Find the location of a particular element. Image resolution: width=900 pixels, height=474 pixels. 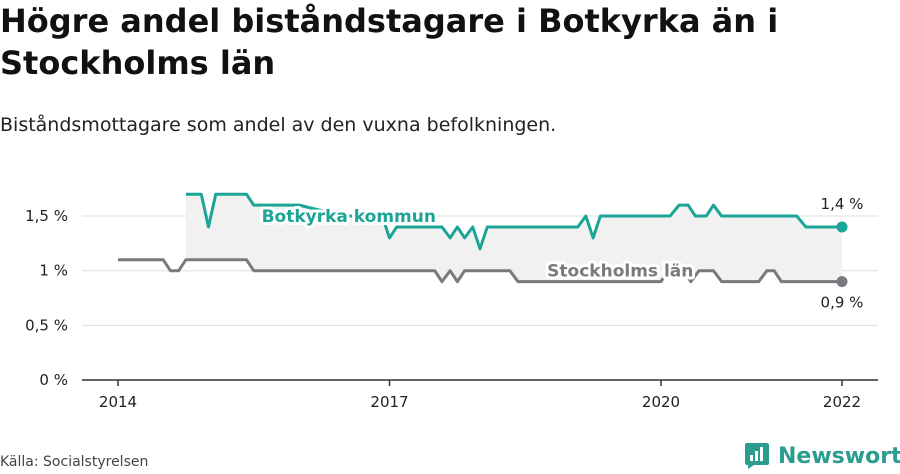

stockholm-line is located at coordinates (480, 271).